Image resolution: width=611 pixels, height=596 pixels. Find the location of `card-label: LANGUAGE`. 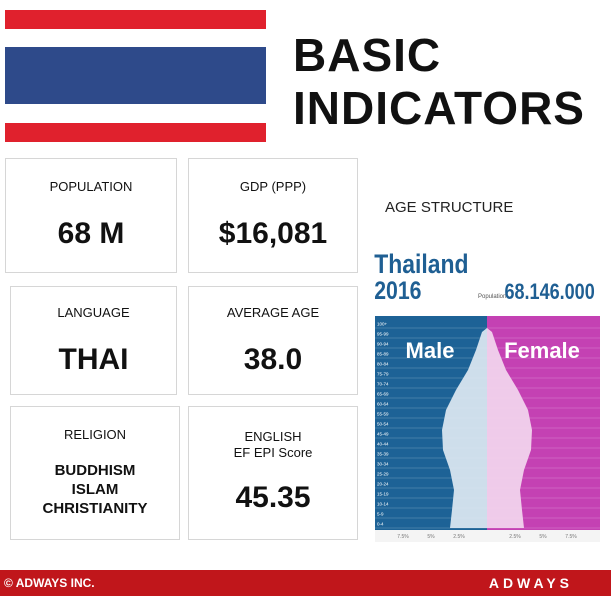

card-label: LANGUAGE is located at coordinates (93, 312).